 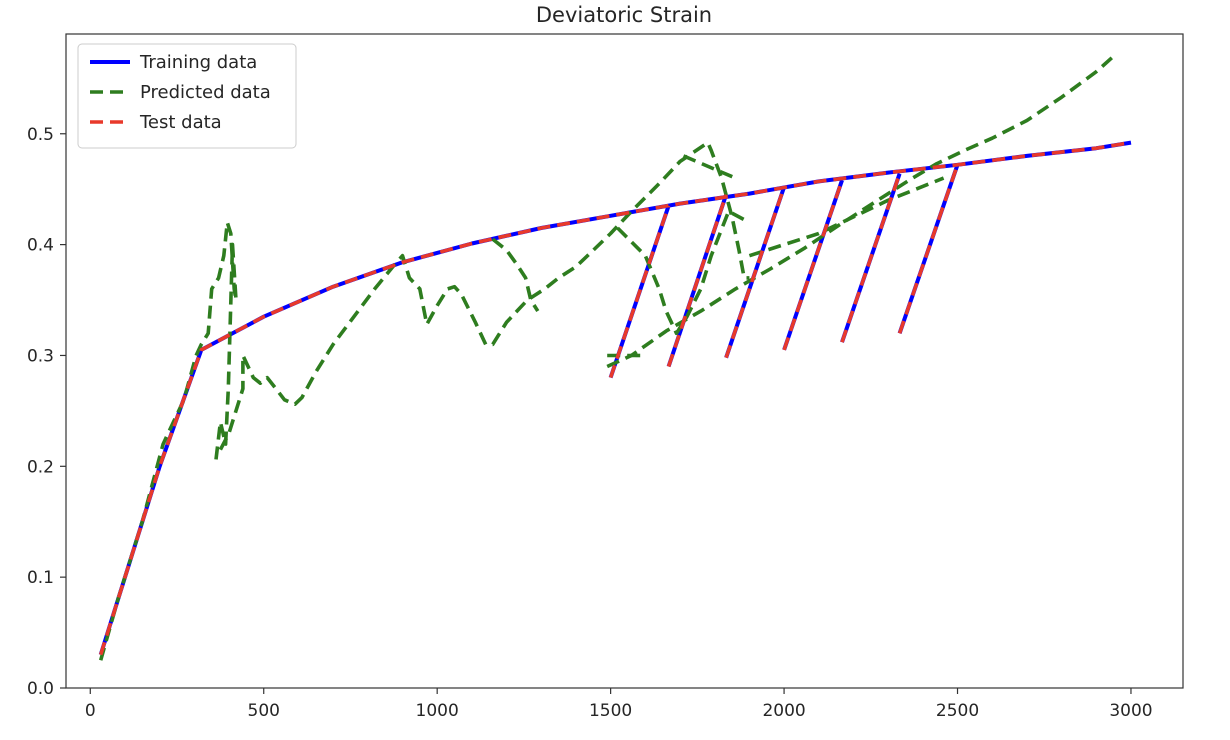 I want to click on legend-label: Test data, so click(x=180, y=122).